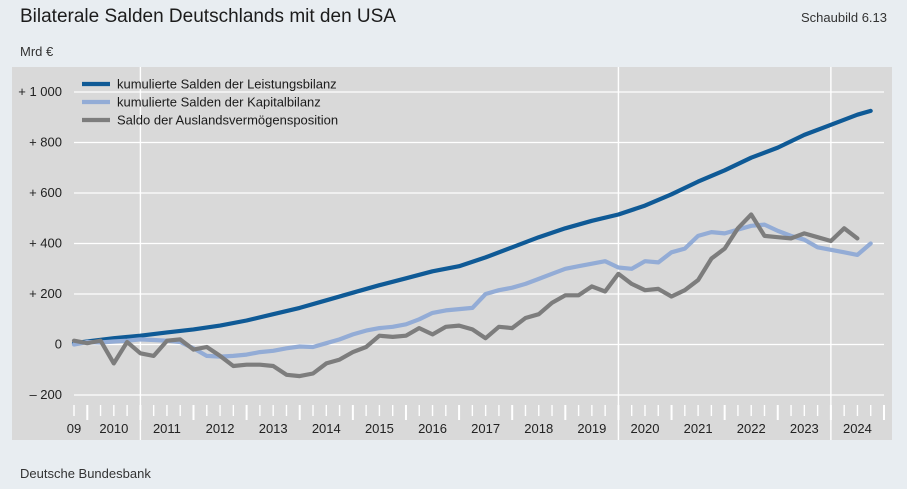  I want to click on legend-label: kumulierte Salden der Kapitalbilanz, so click(219, 102).